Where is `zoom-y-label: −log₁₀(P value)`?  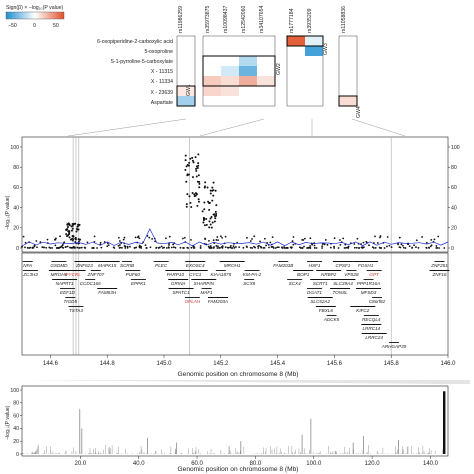
zoom-y-label: −log₁₀(P value) is located at coordinates (8, 212).